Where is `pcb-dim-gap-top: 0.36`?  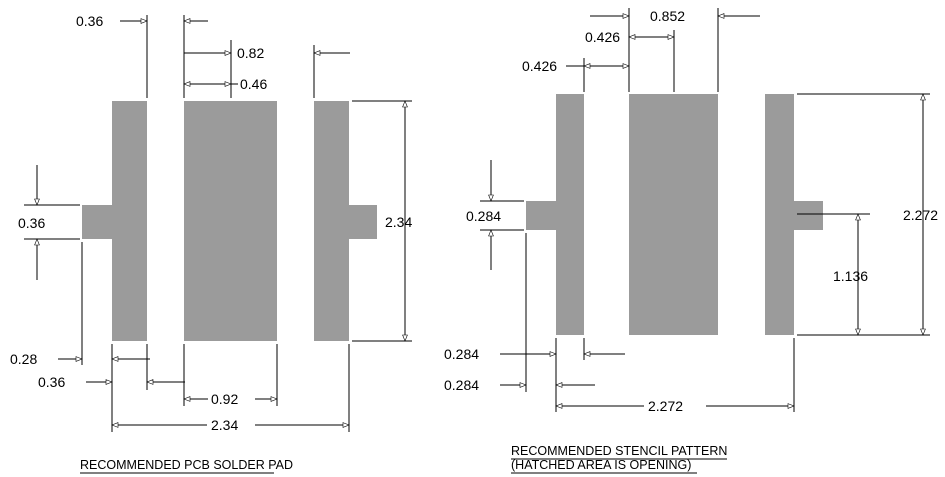
pcb-dim-gap-top: 0.36 is located at coordinates (89, 21).